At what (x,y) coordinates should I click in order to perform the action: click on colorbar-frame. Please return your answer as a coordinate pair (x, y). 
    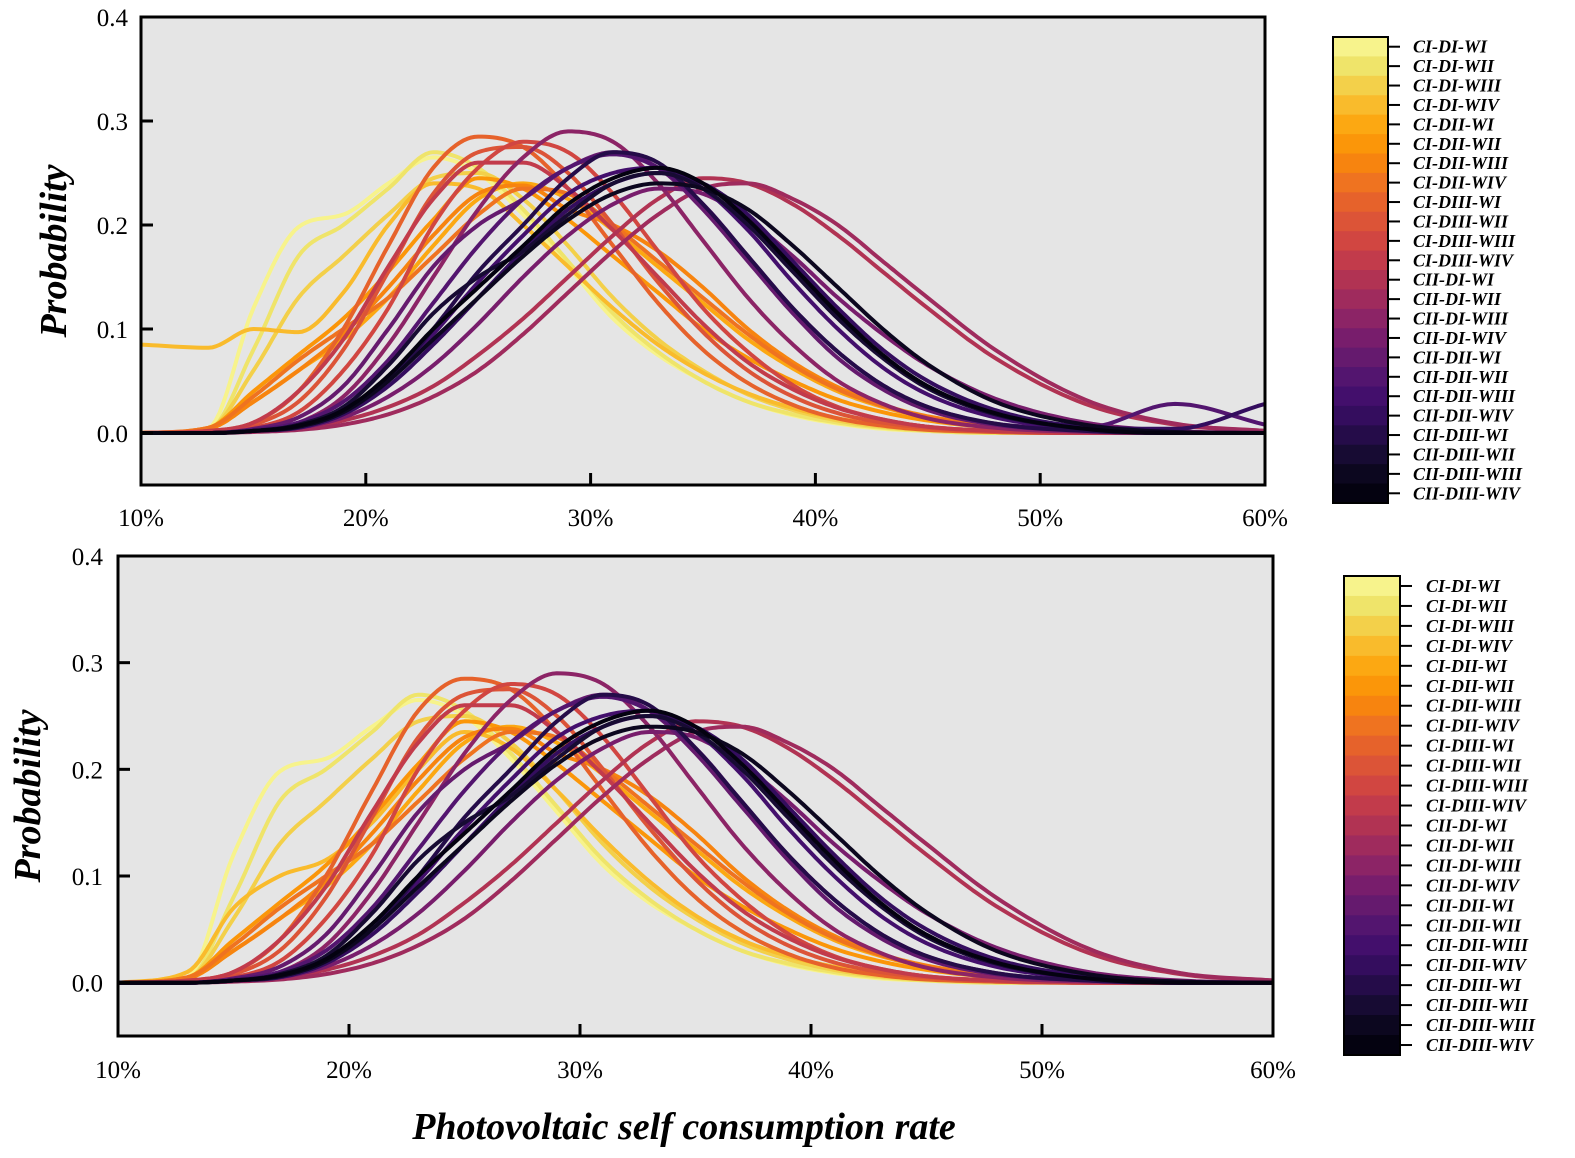
    Looking at the image, I should click on (1372, 815).